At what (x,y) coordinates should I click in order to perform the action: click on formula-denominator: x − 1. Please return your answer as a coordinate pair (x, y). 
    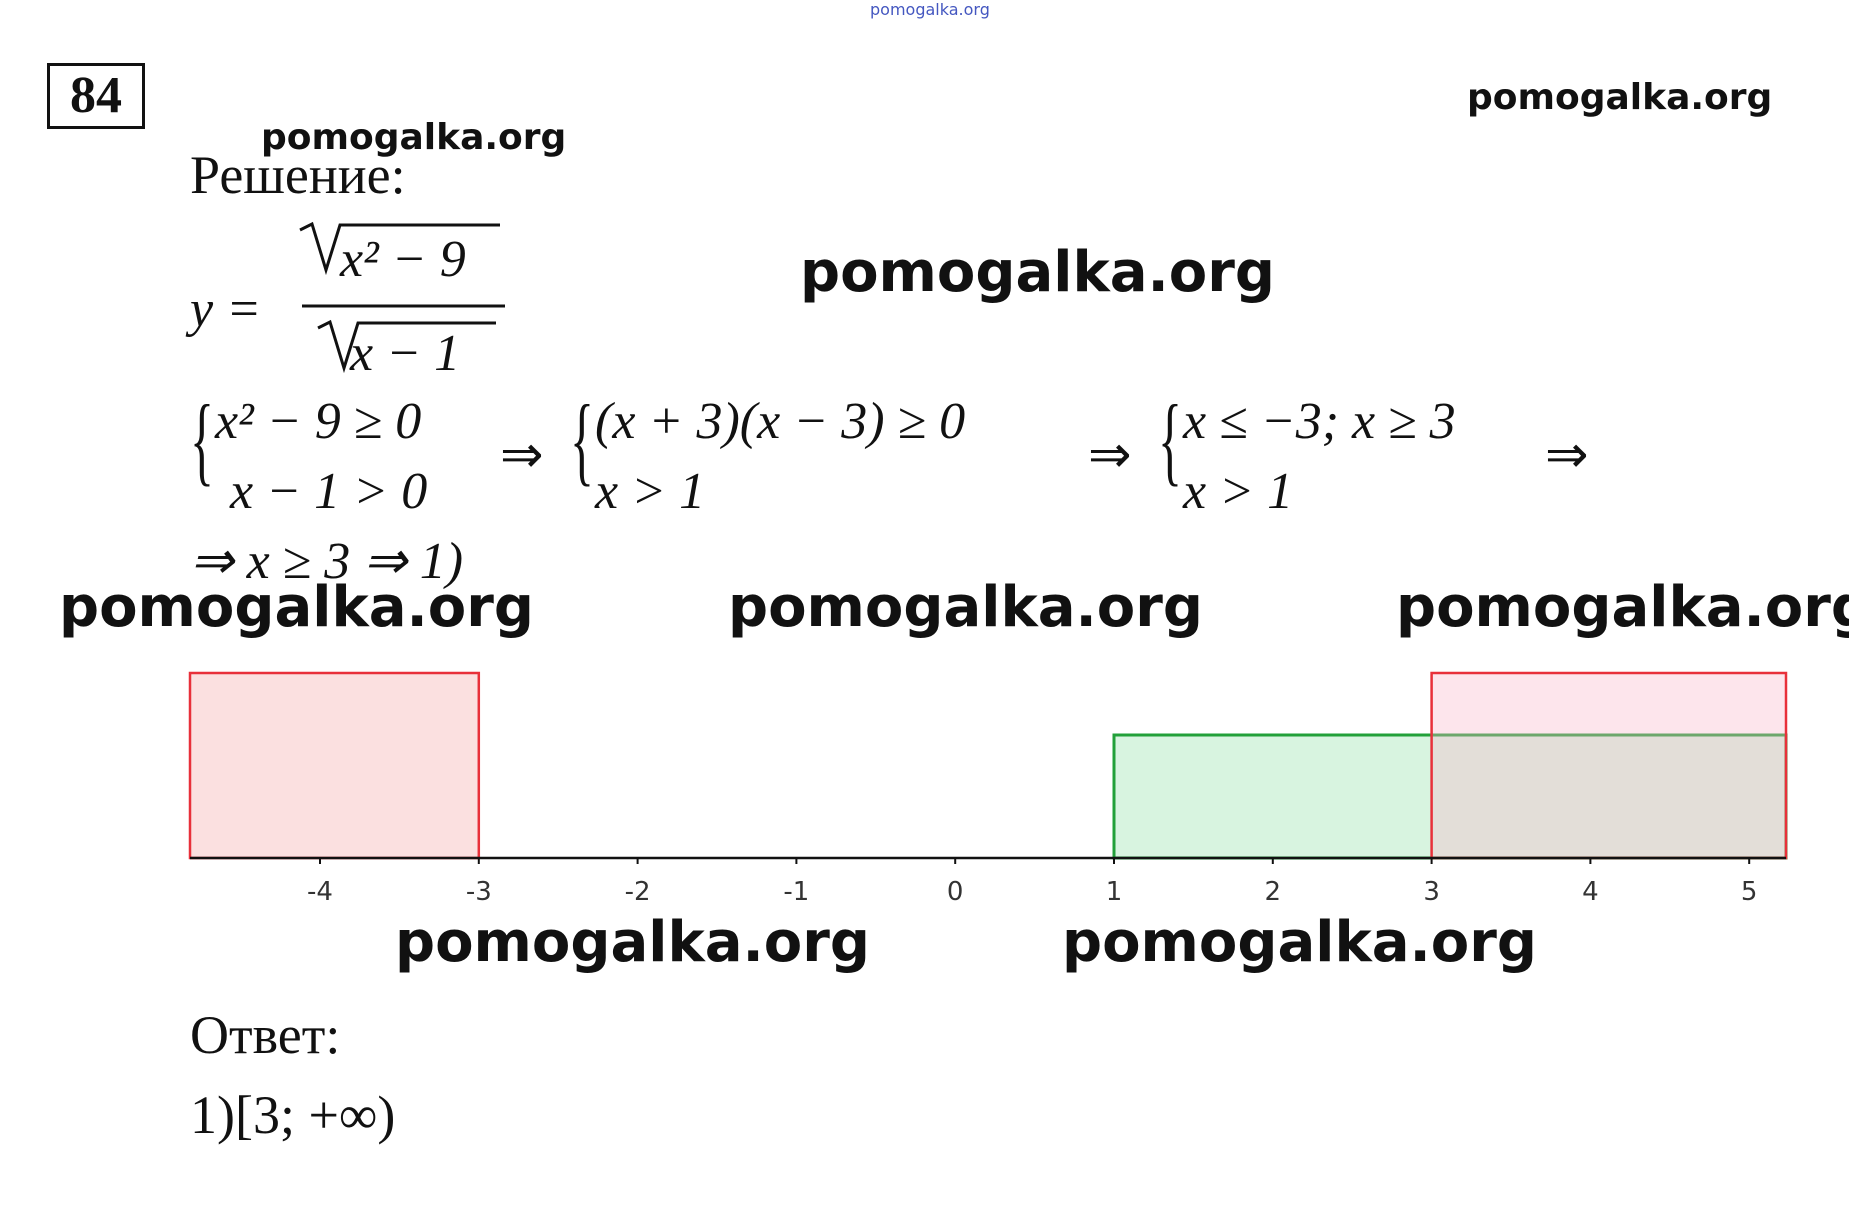
    Looking at the image, I should click on (405, 353).